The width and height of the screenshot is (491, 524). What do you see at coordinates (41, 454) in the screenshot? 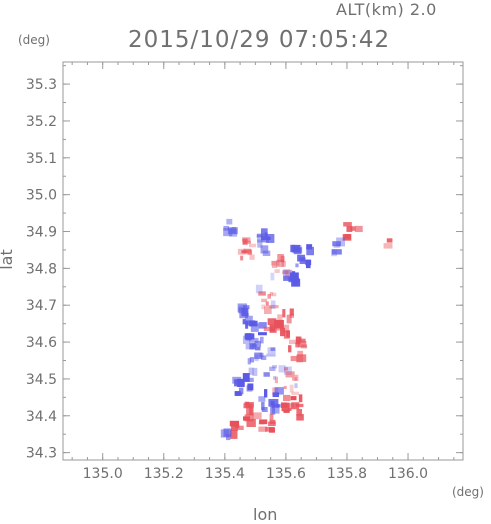
I see `y-tick-label: 34.3` at bounding box center [41, 454].